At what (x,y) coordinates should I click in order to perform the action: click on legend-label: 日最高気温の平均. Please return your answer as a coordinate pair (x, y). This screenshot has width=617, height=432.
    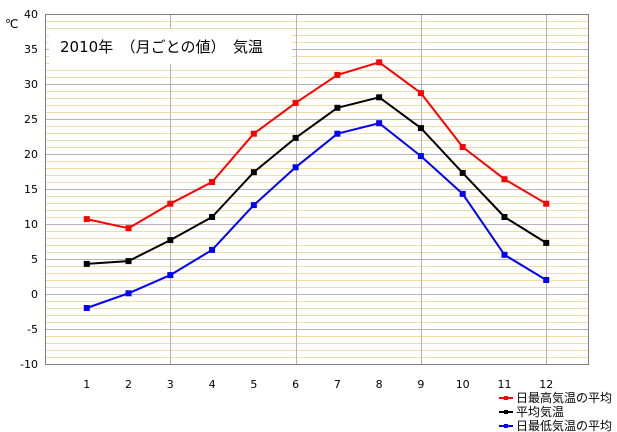
    Looking at the image, I should click on (564, 397).